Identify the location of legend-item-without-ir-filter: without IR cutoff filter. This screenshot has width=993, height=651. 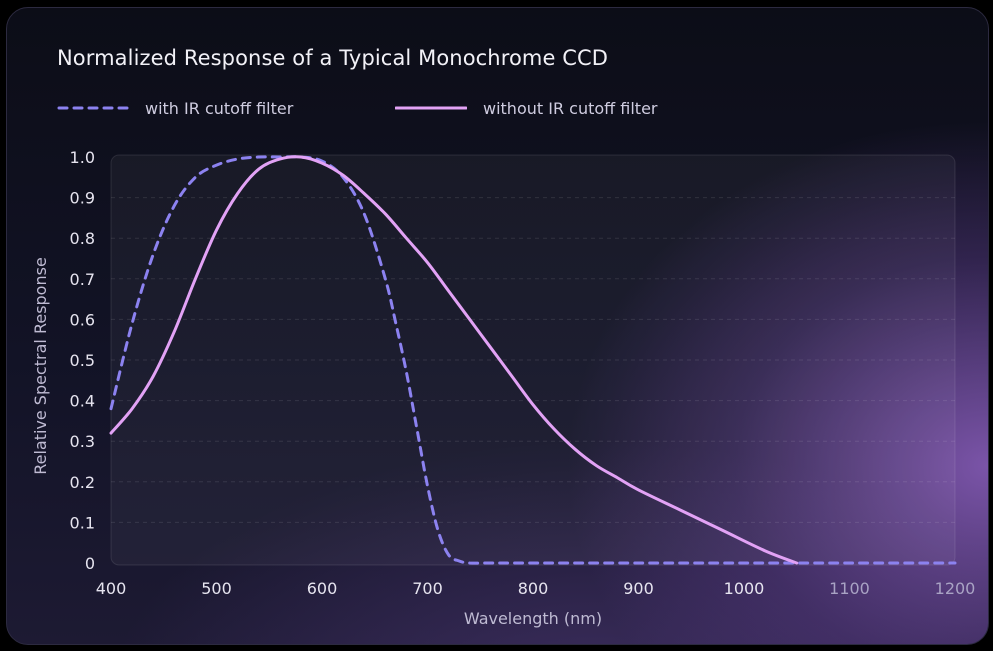
(526, 108).